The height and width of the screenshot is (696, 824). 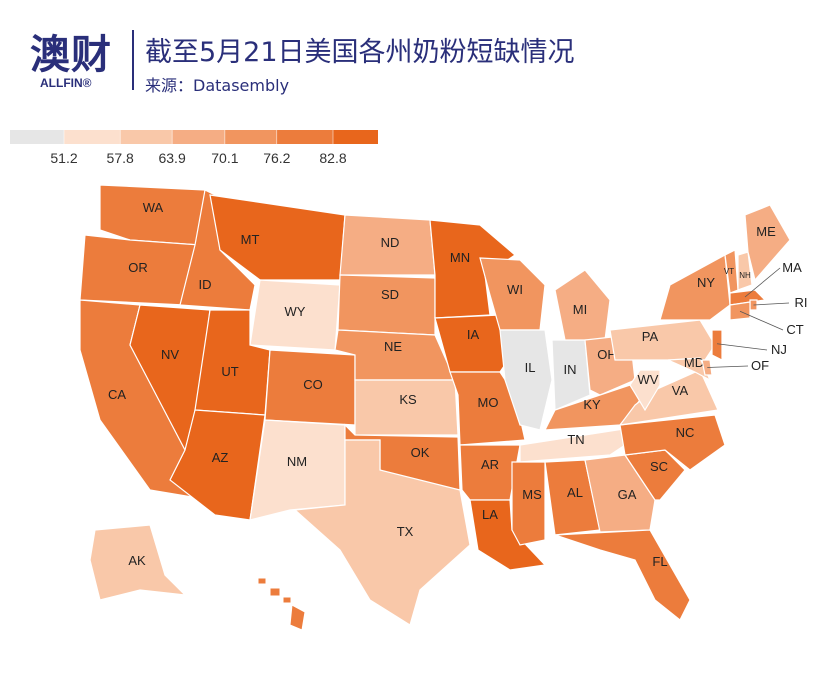 What do you see at coordinates (408, 399) in the screenshot?
I see `state-label: KS` at bounding box center [408, 399].